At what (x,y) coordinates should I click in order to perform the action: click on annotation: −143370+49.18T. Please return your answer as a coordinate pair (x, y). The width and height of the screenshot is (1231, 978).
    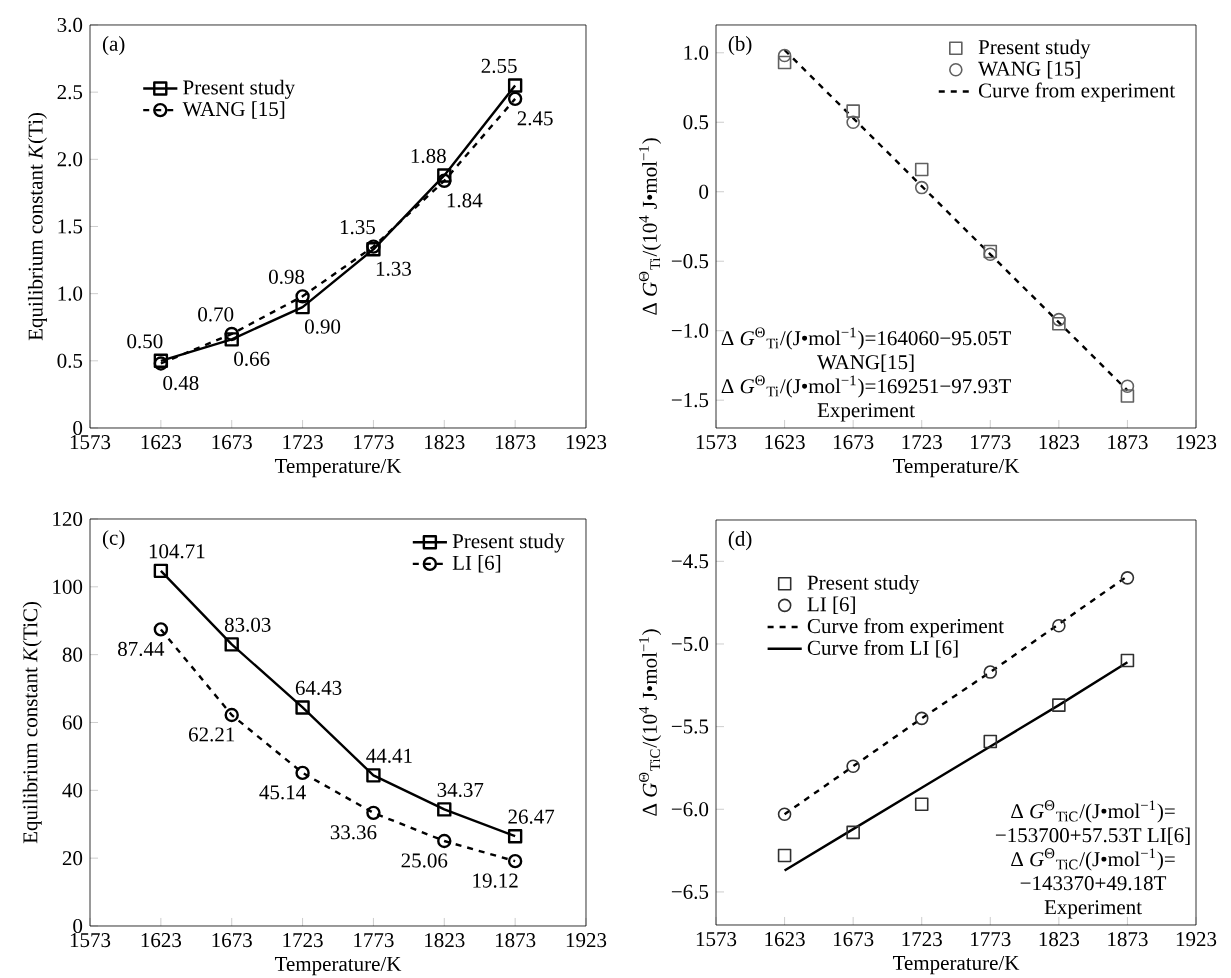
    Looking at the image, I should click on (1093, 883).